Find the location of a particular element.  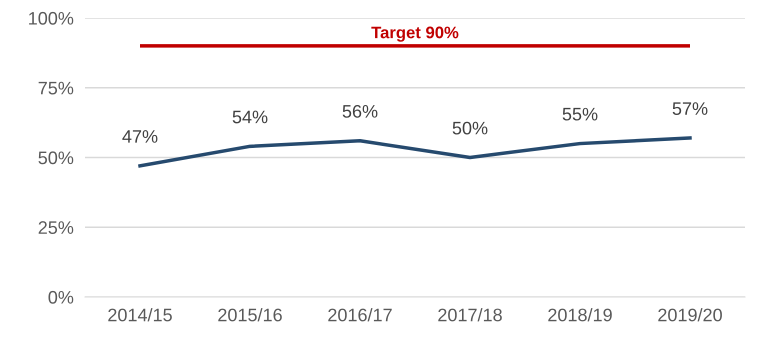

data-label: 54% is located at coordinates (250, 117).